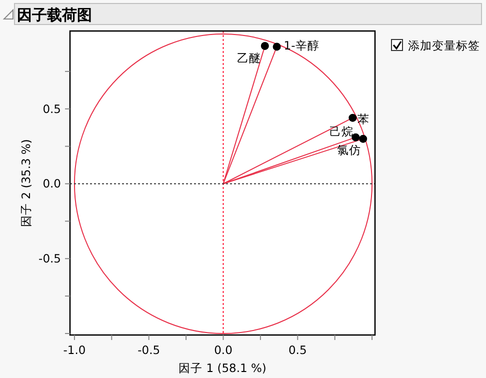  Describe the element at coordinates (51, 109) in the screenshot. I see `y-tick-label: 0.5` at that location.